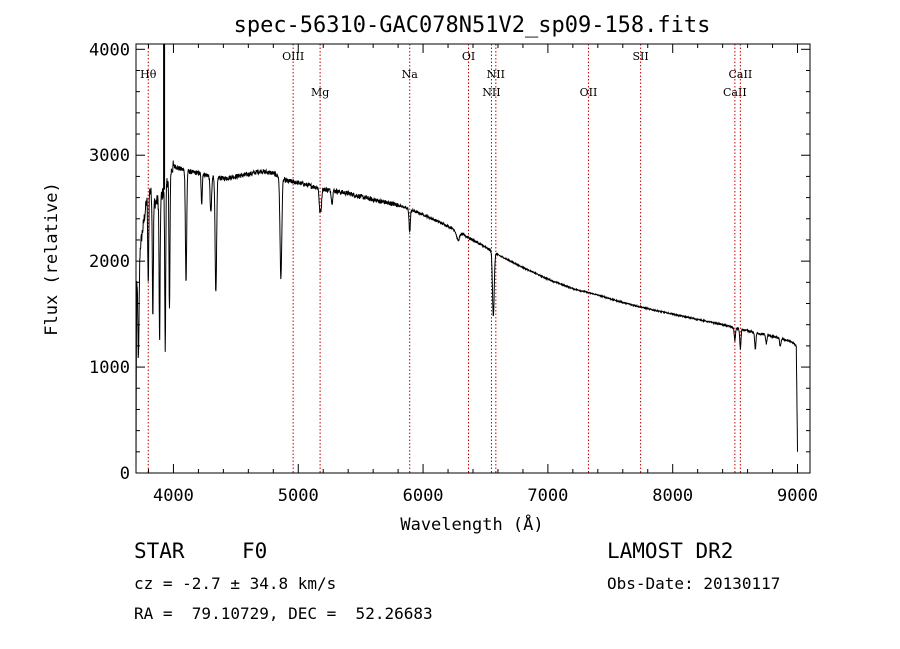 The image size is (900, 649). What do you see at coordinates (547, 496) in the screenshot?
I see `x-tick-label: 7000` at bounding box center [547, 496].